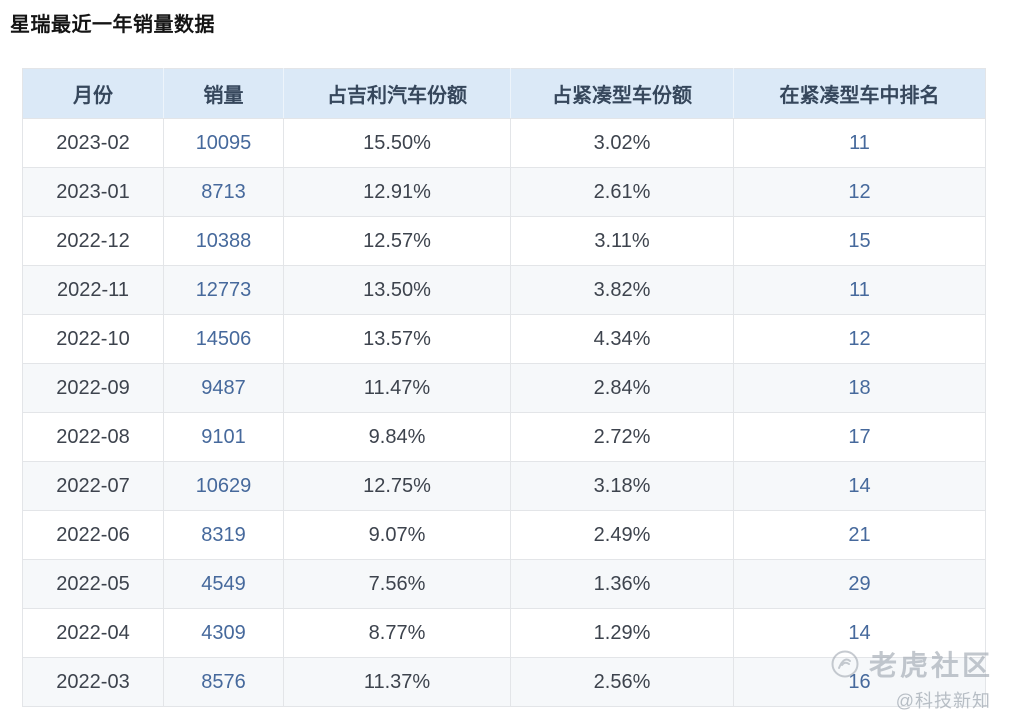 The image size is (1015, 720). I want to click on sales-cell: 10629, so click(223, 486).